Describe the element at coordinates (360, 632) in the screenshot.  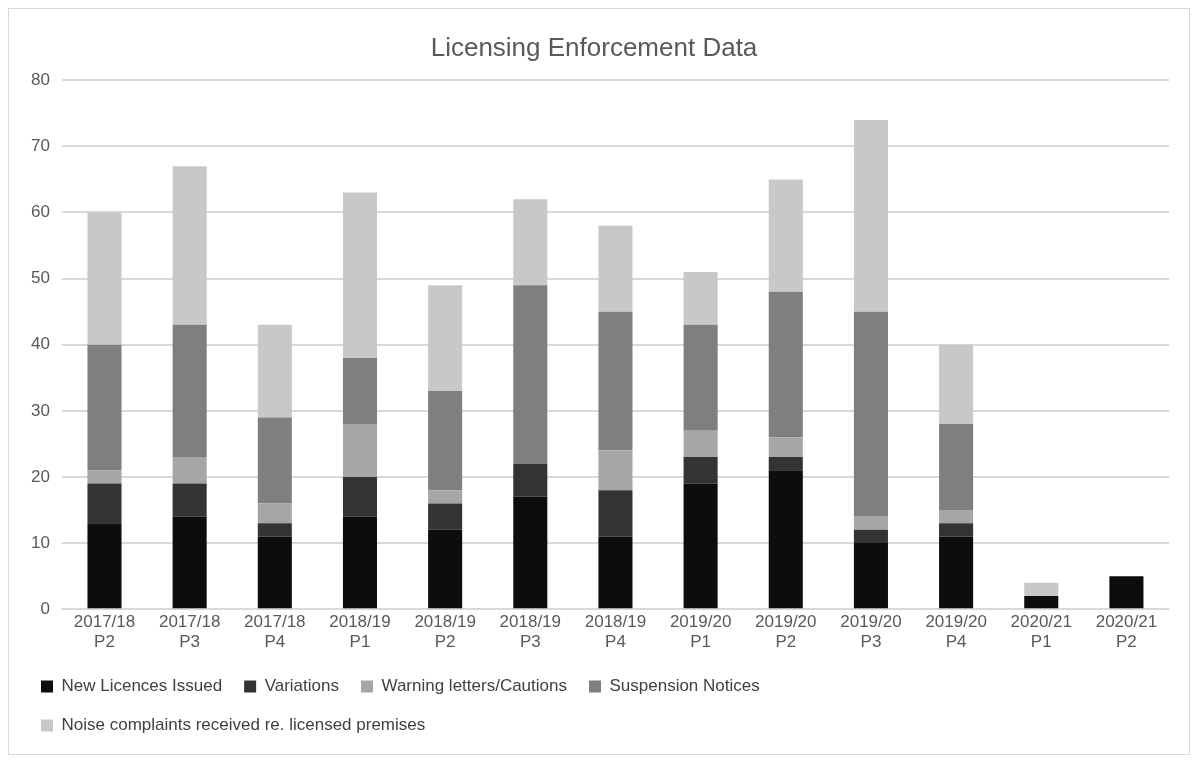
I see `x-tick-label: 2018/19 P1` at that location.